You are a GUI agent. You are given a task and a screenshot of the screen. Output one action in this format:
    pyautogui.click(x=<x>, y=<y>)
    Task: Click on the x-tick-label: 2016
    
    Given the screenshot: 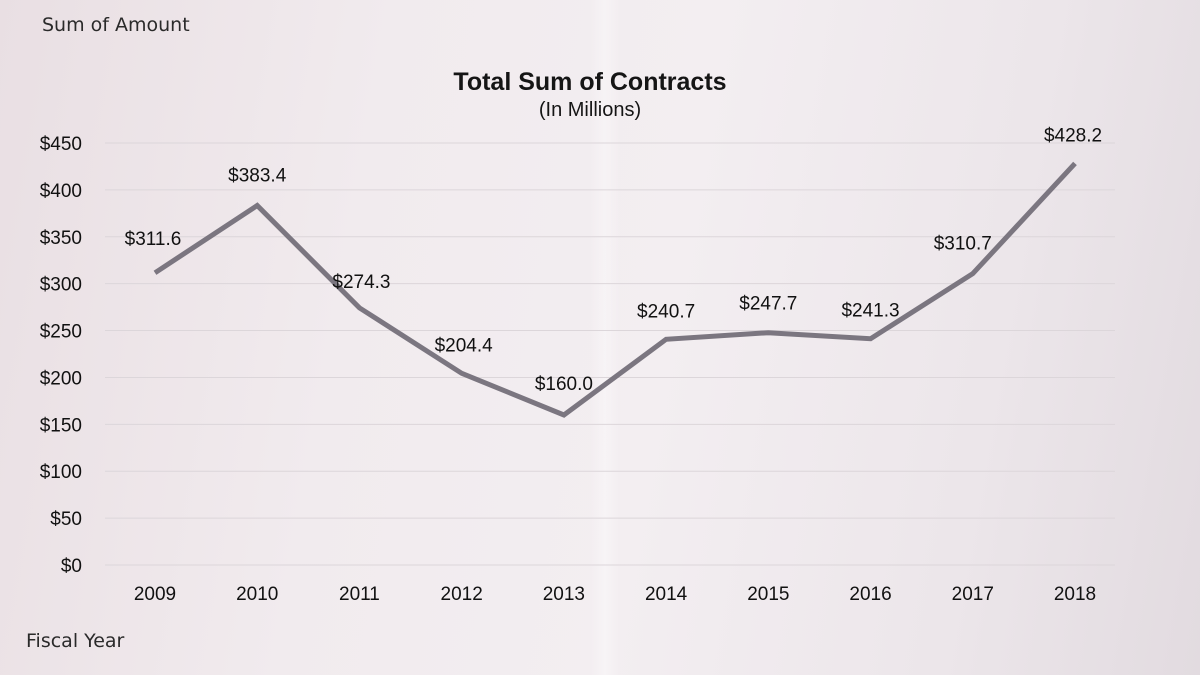 What is the action you would take?
    pyautogui.click(x=870, y=594)
    